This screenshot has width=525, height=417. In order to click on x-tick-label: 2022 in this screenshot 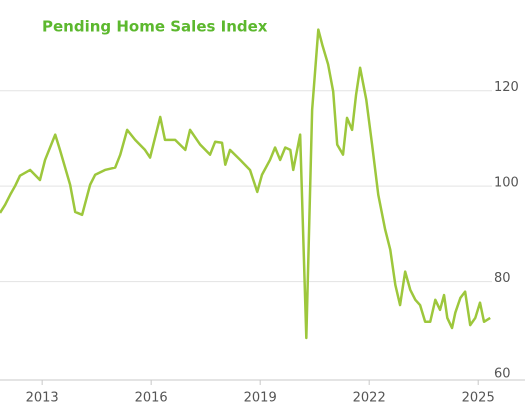, I will do `click(369, 398)`.